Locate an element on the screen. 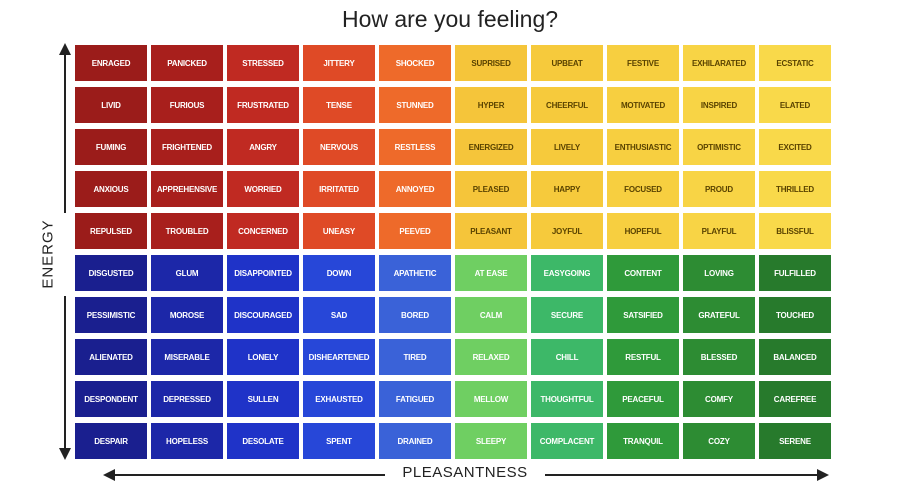 This screenshot has width=900, height=500. emotion-cell-fulfilled: FULFILLED is located at coordinates (795, 273).